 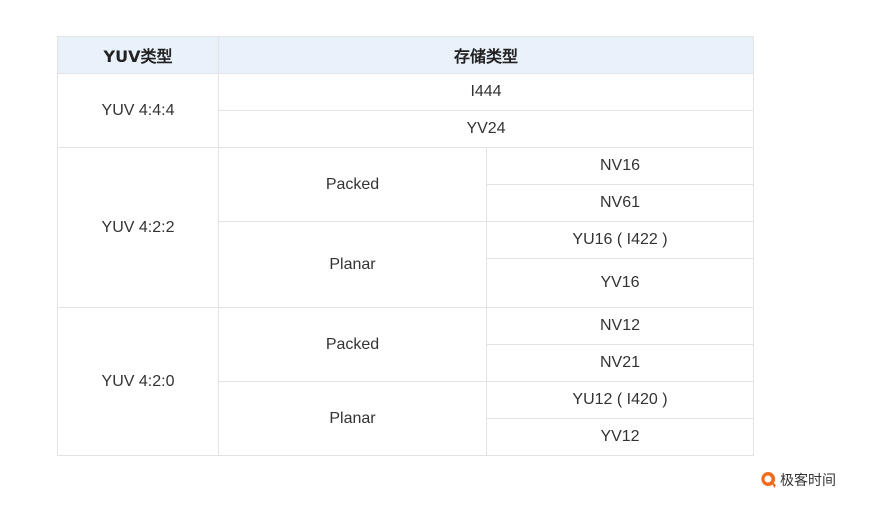 I want to click on table-row: Planar YU12 ( I420 ), so click(x=406, y=418).